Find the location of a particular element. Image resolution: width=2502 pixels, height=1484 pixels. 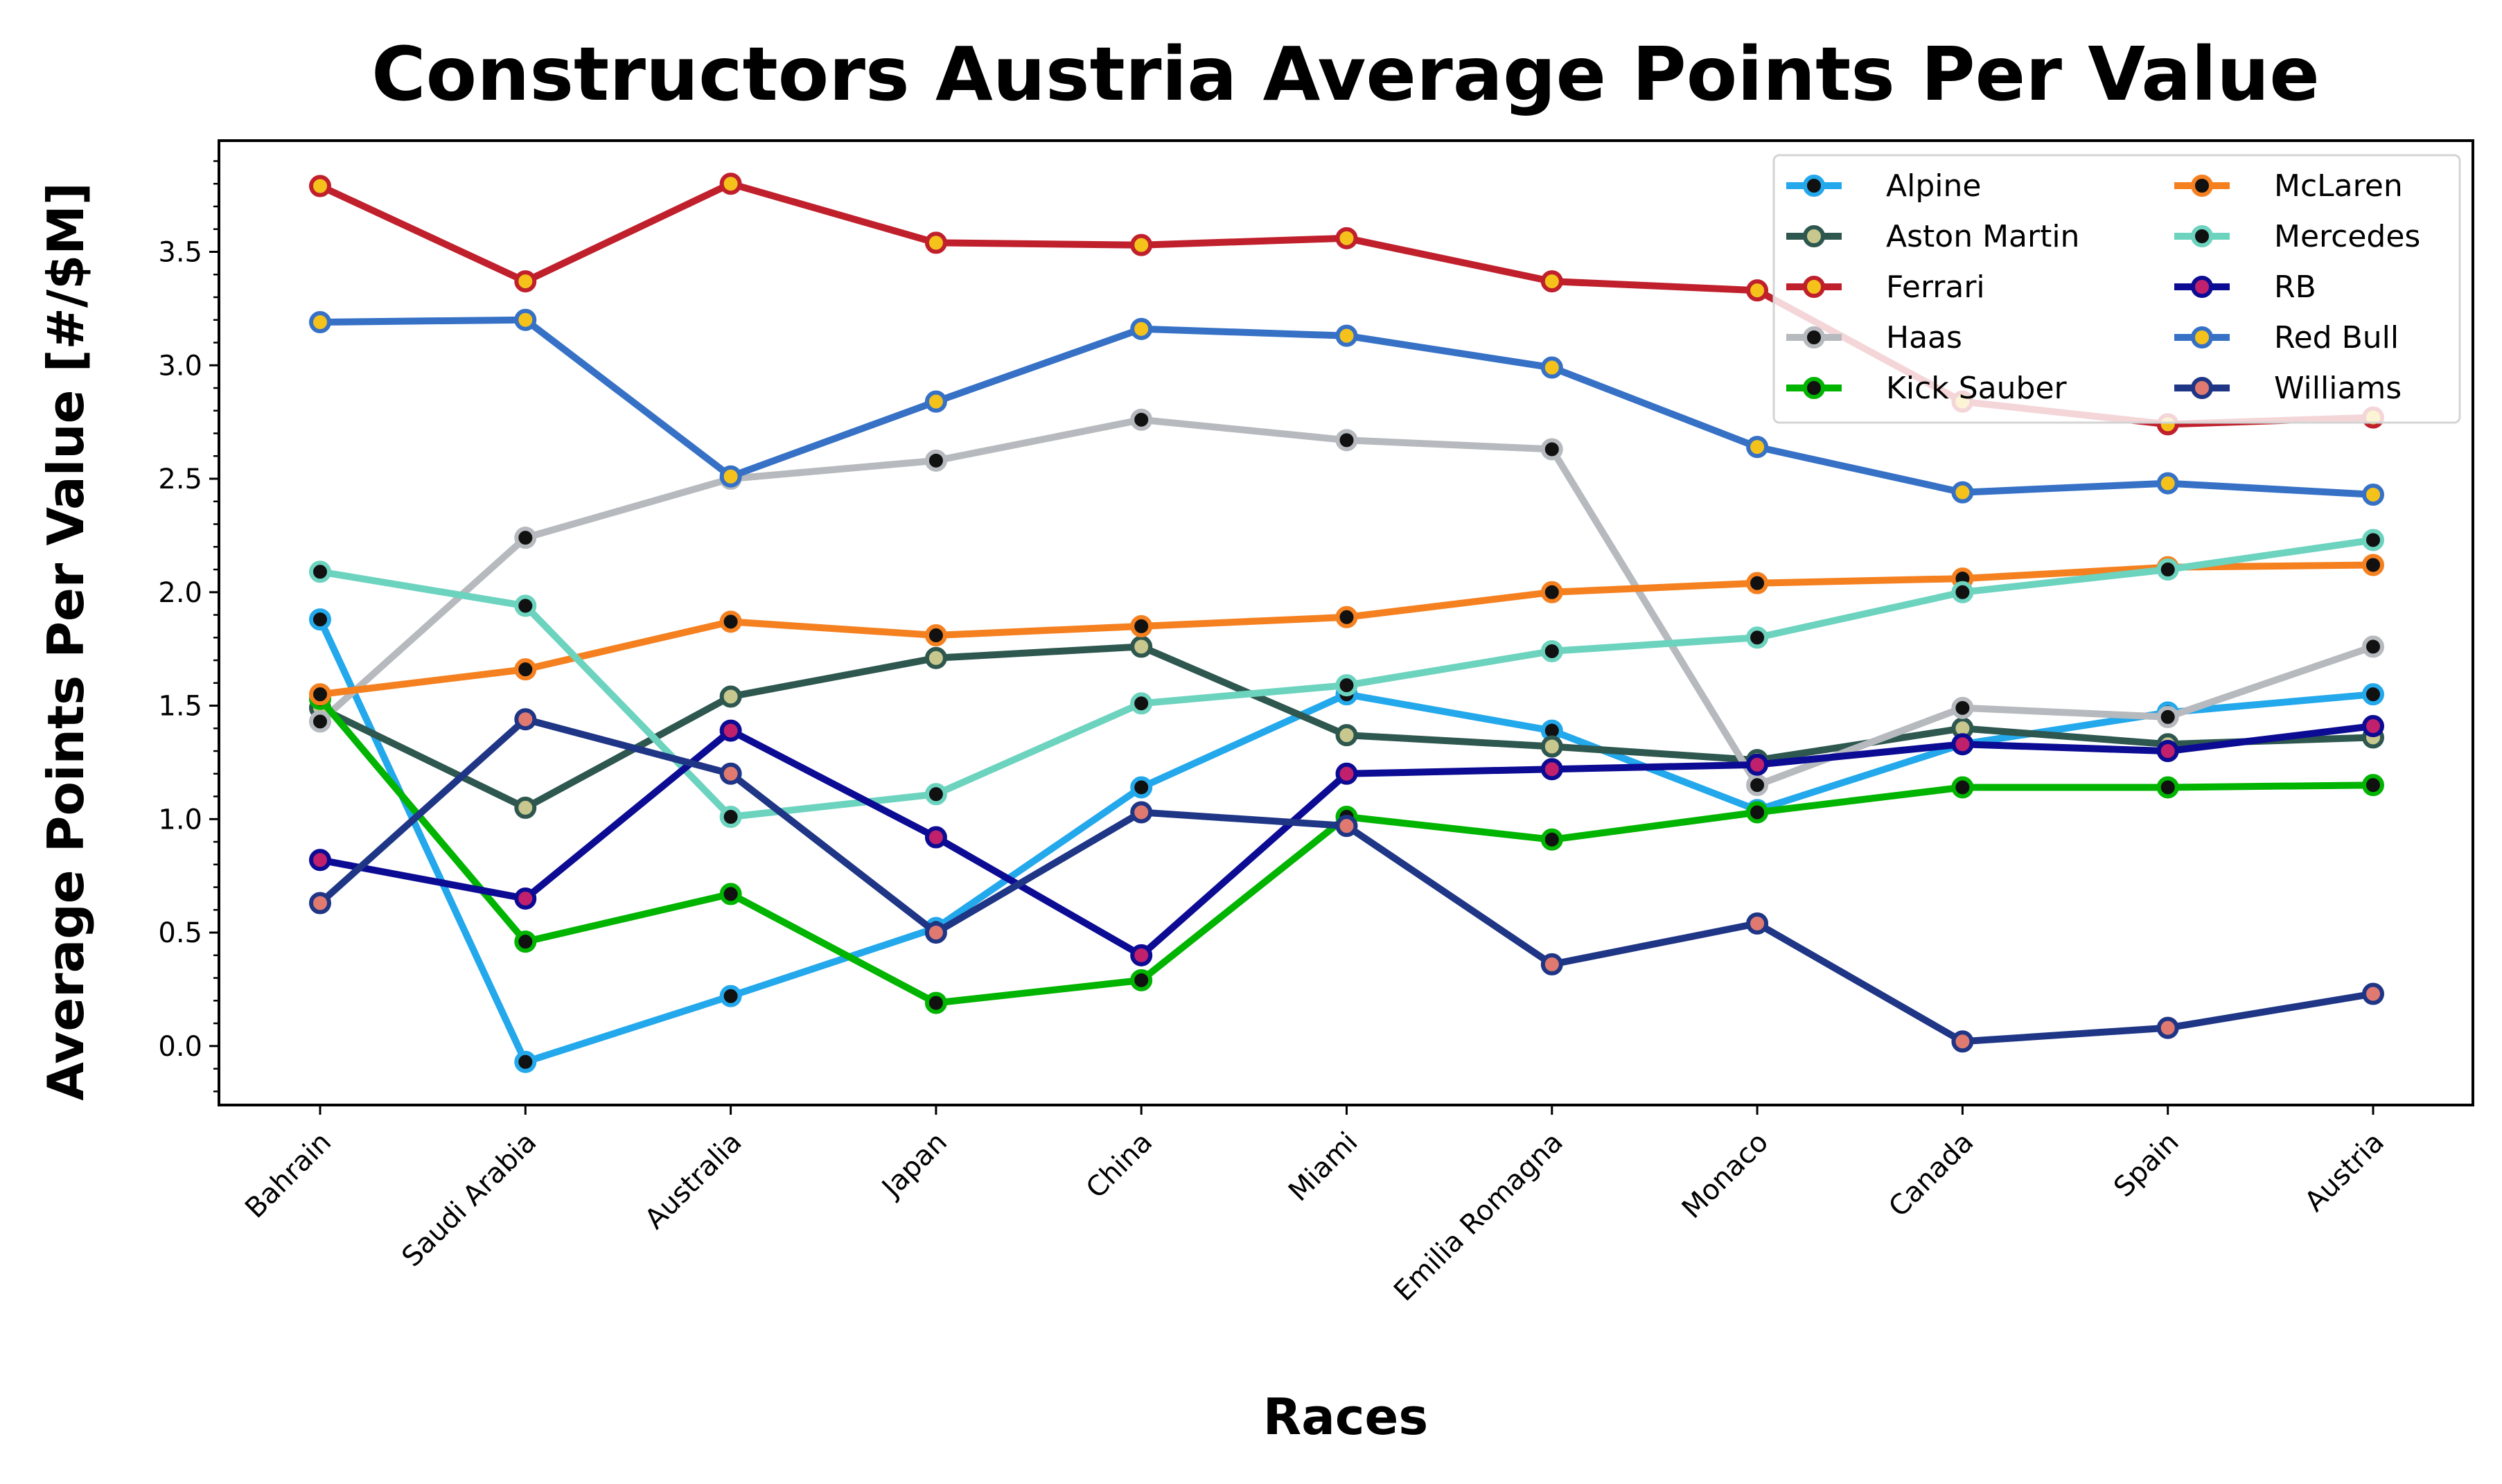

y-tick-label: 1.5 is located at coordinates (180, 707).